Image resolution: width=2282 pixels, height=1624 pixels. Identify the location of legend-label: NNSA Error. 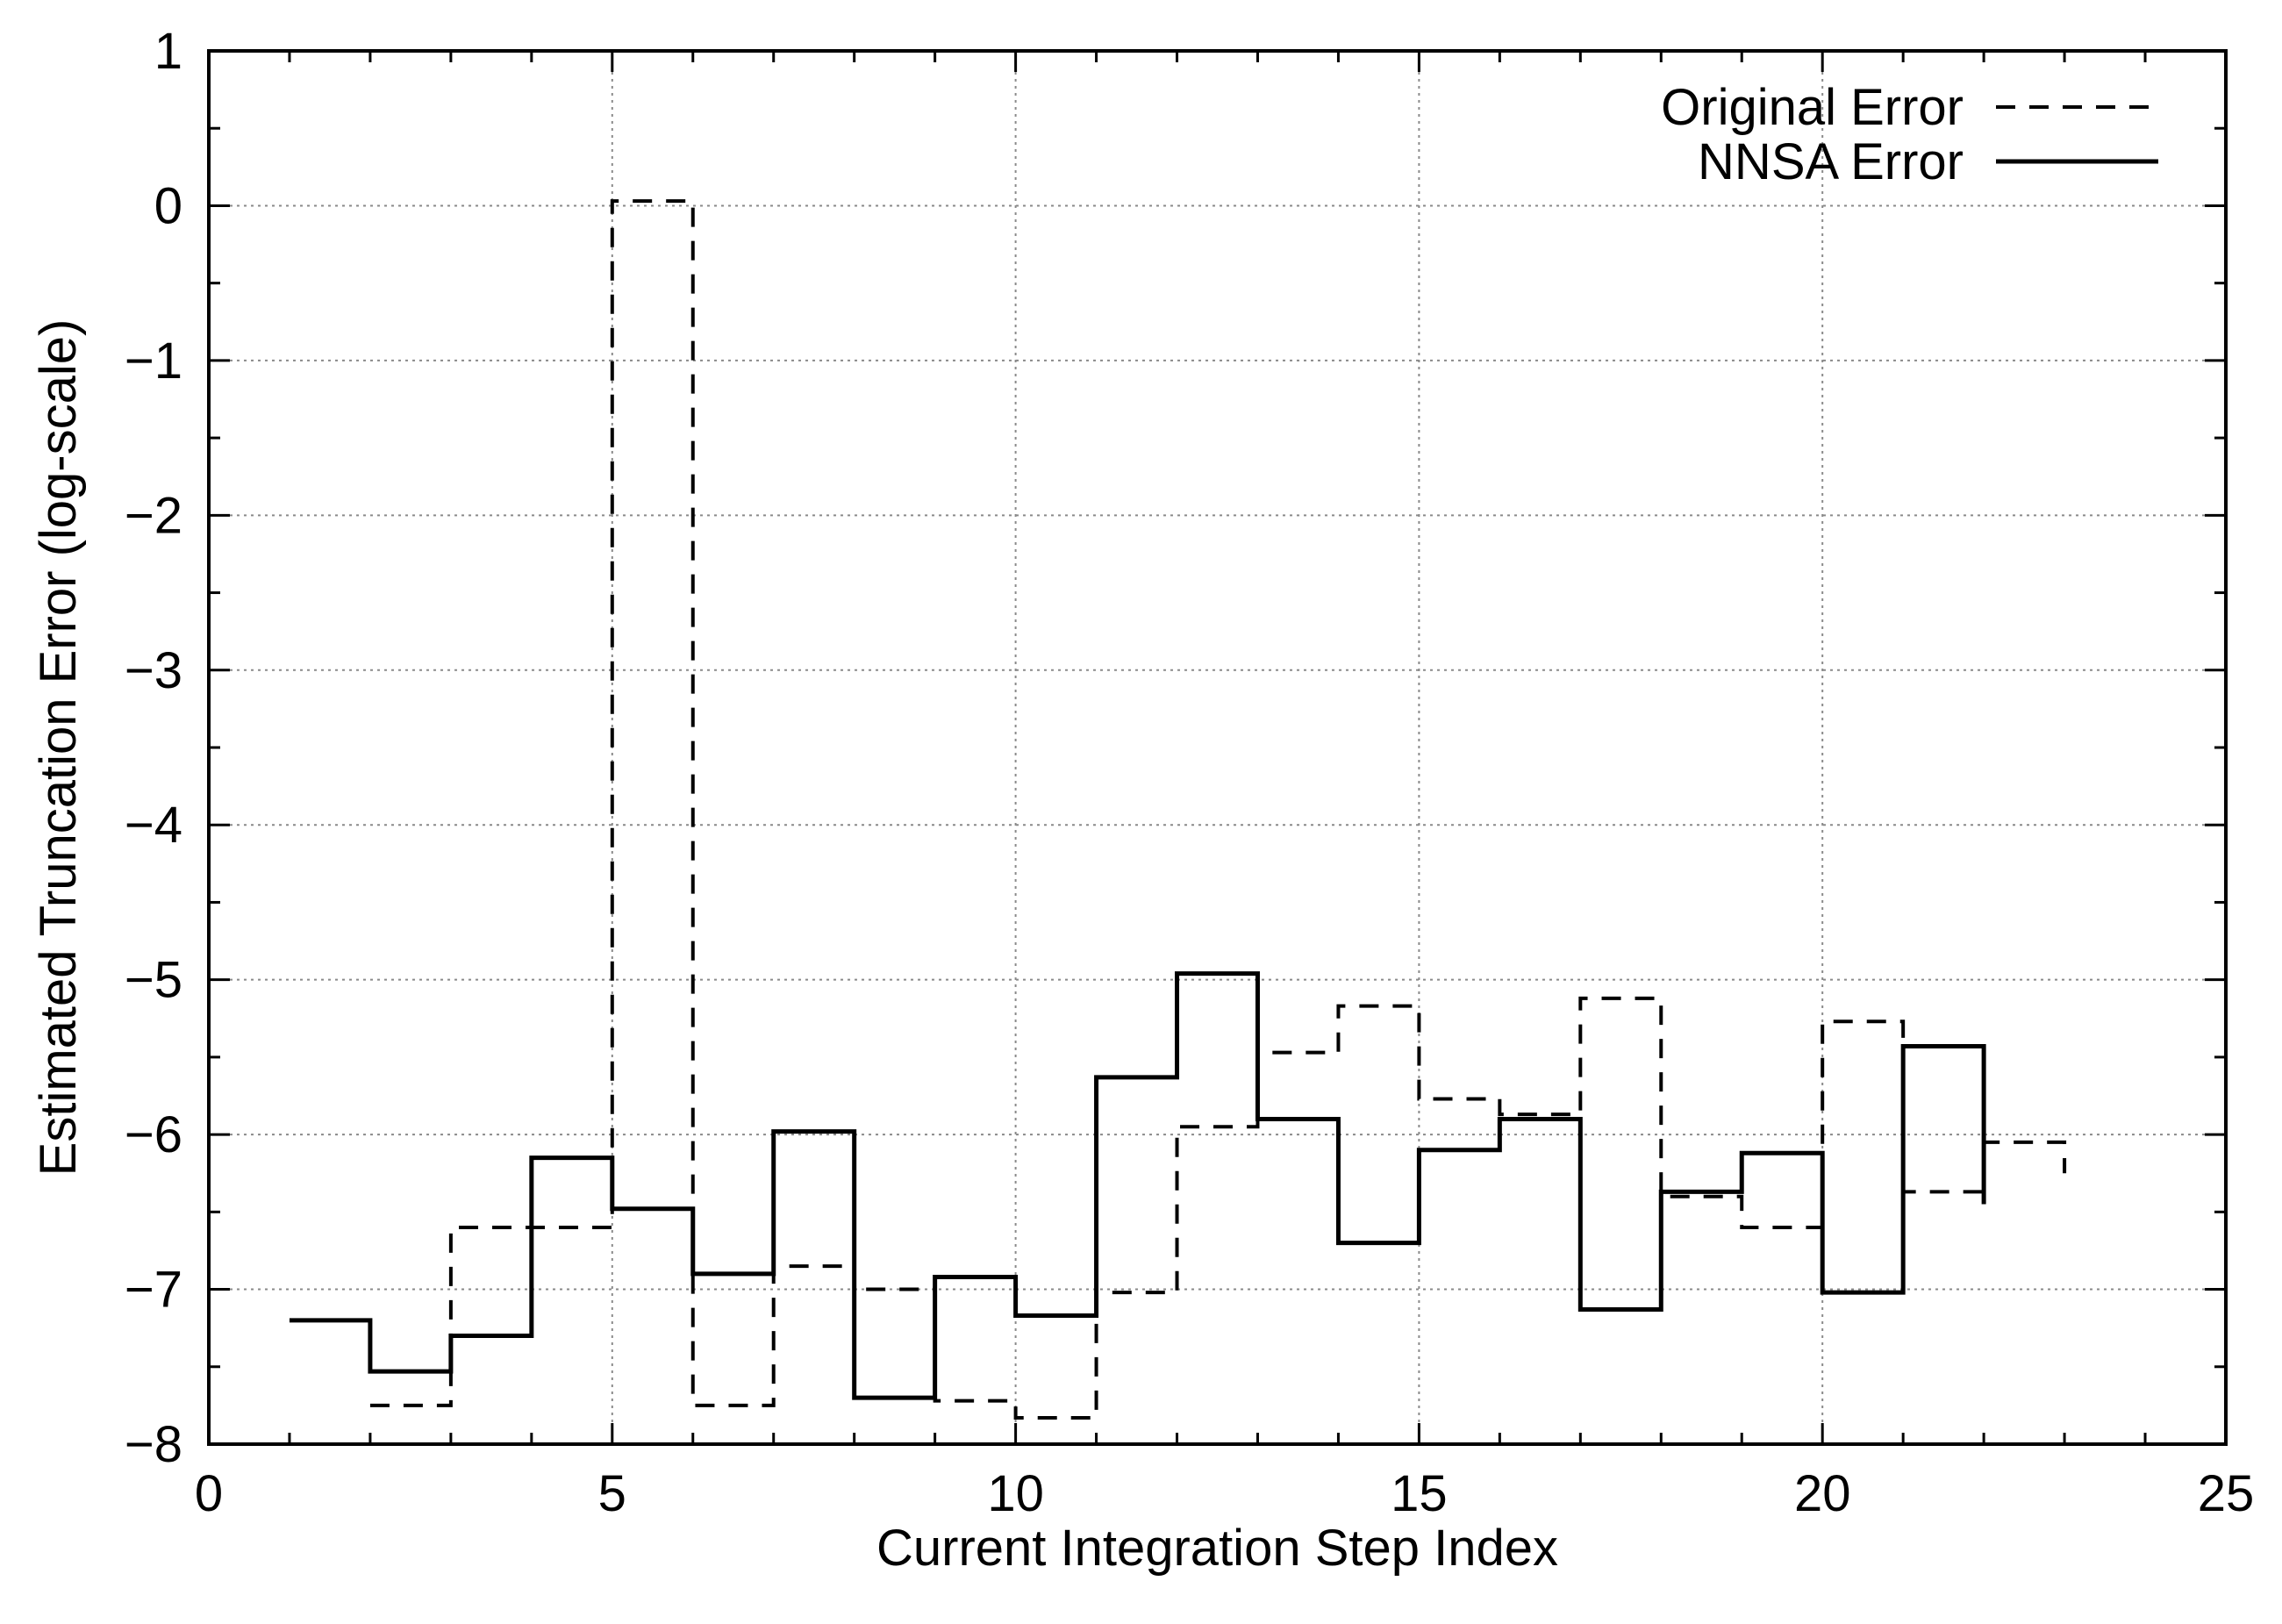
(1831, 162).